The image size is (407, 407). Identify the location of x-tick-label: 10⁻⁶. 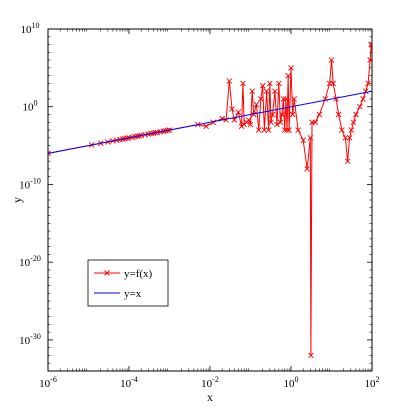
(48, 382).